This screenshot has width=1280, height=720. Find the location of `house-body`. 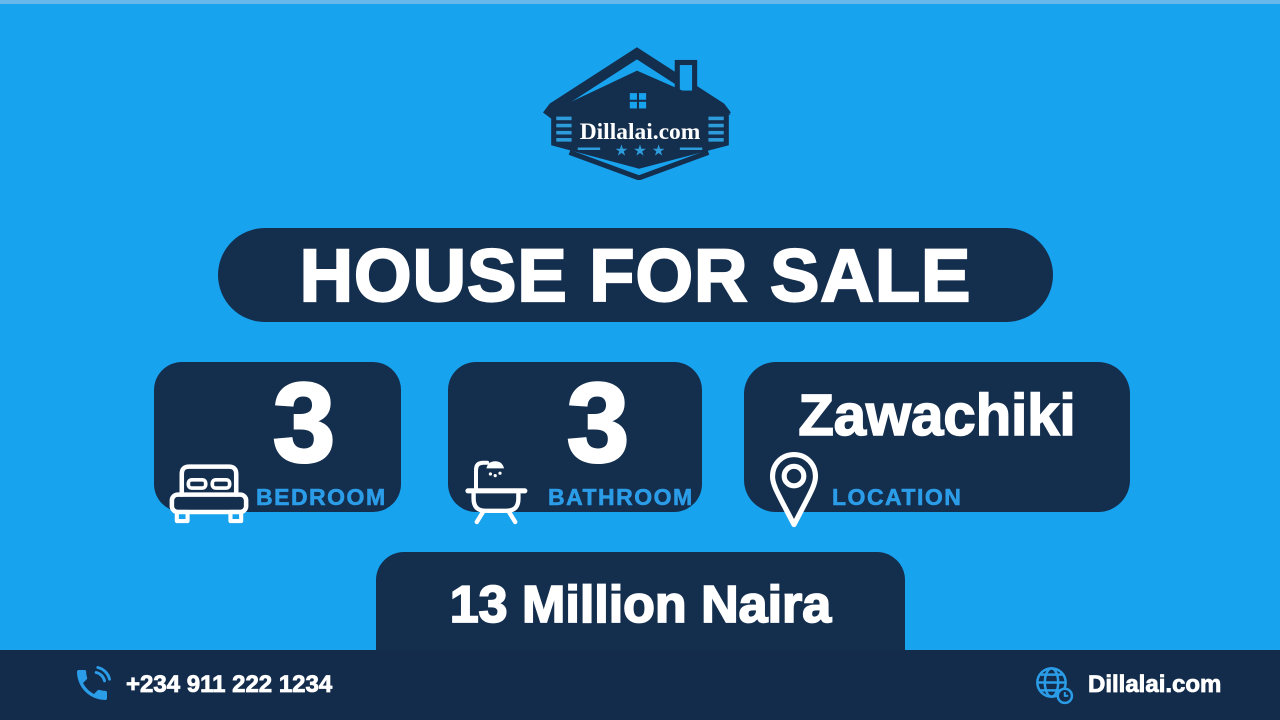

house-body is located at coordinates (640, 92).